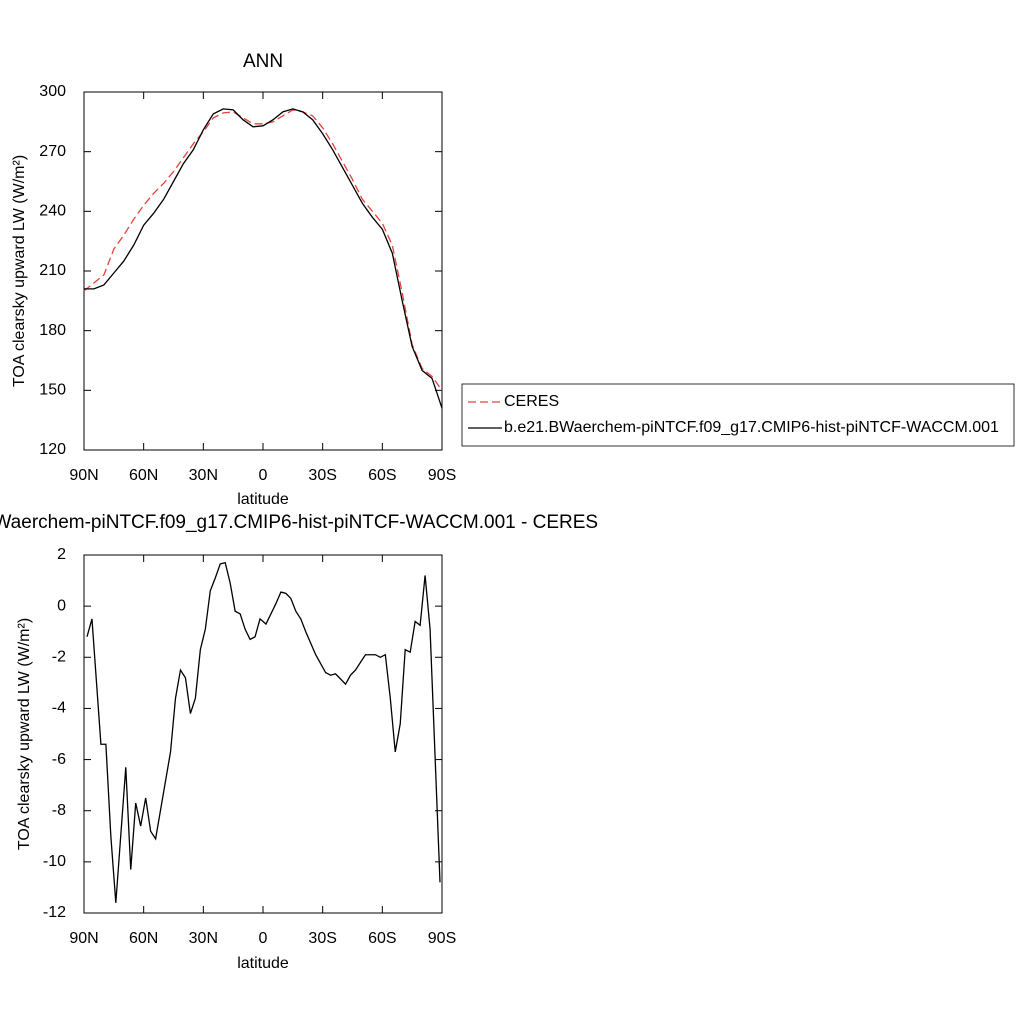  What do you see at coordinates (52, 91) in the screenshot?
I see `y-tick-label: 300` at bounding box center [52, 91].